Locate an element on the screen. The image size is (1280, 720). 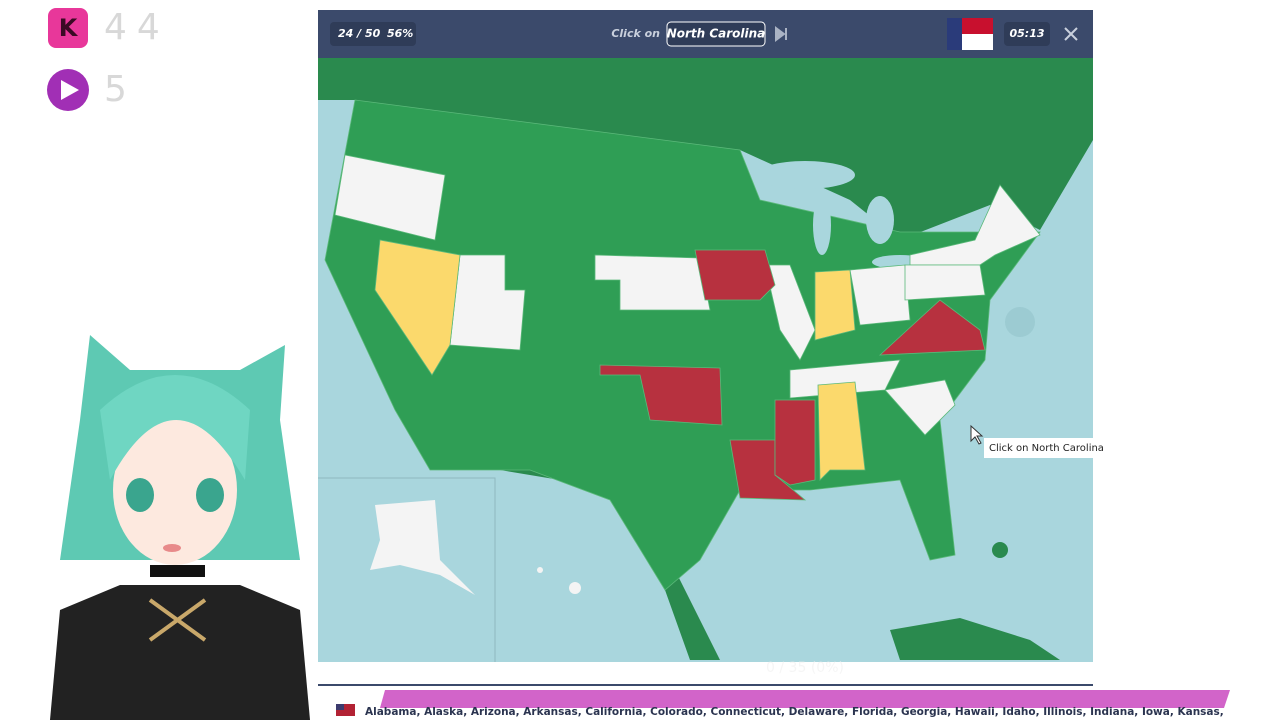
flag-red is located at coordinates (977, 26).